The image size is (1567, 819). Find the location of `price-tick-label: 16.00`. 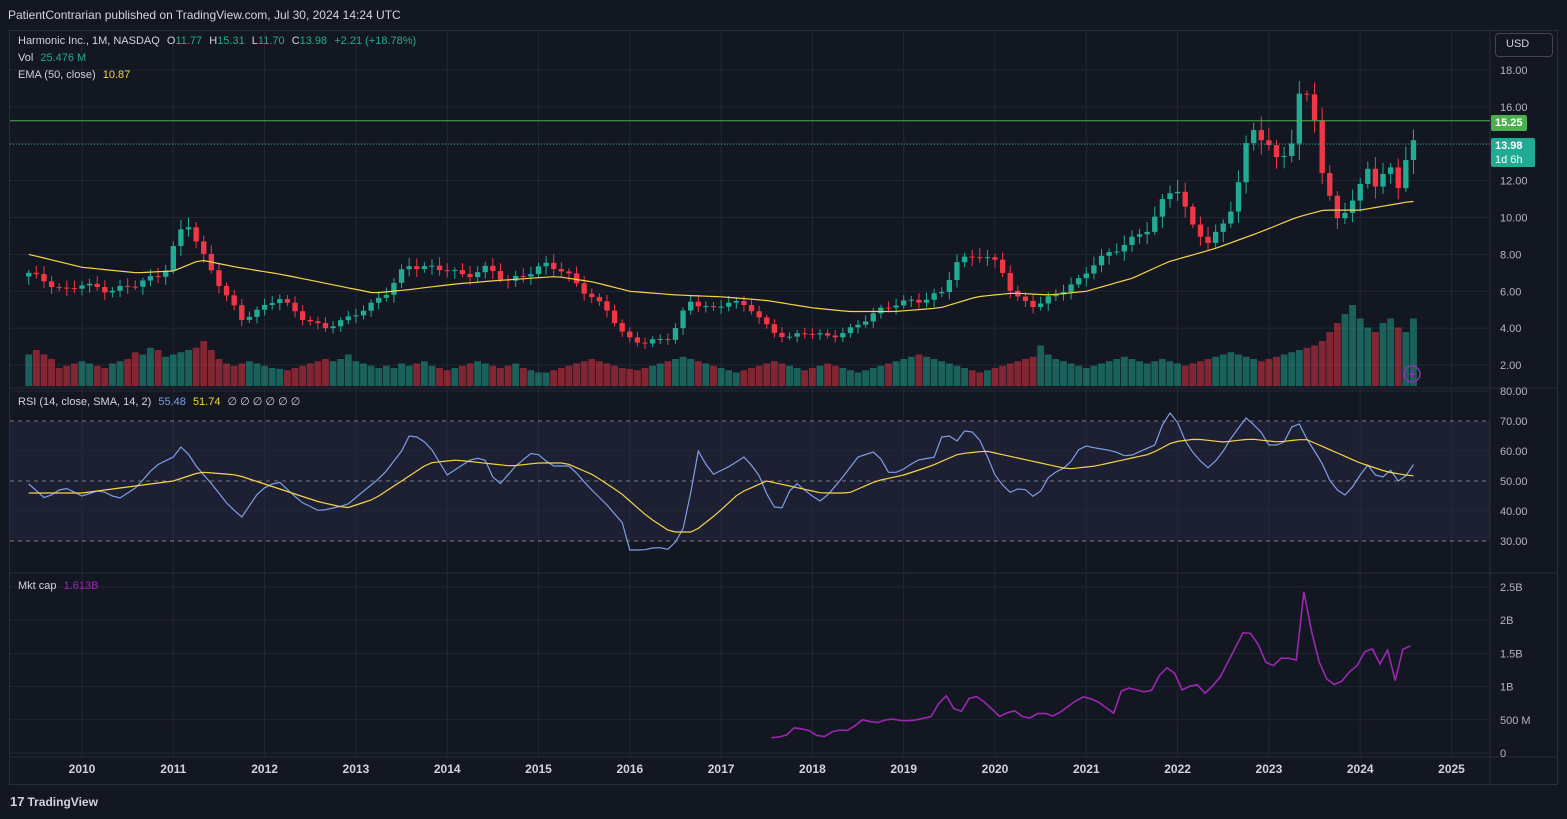

price-tick-label: 16.00 is located at coordinates (1514, 108).